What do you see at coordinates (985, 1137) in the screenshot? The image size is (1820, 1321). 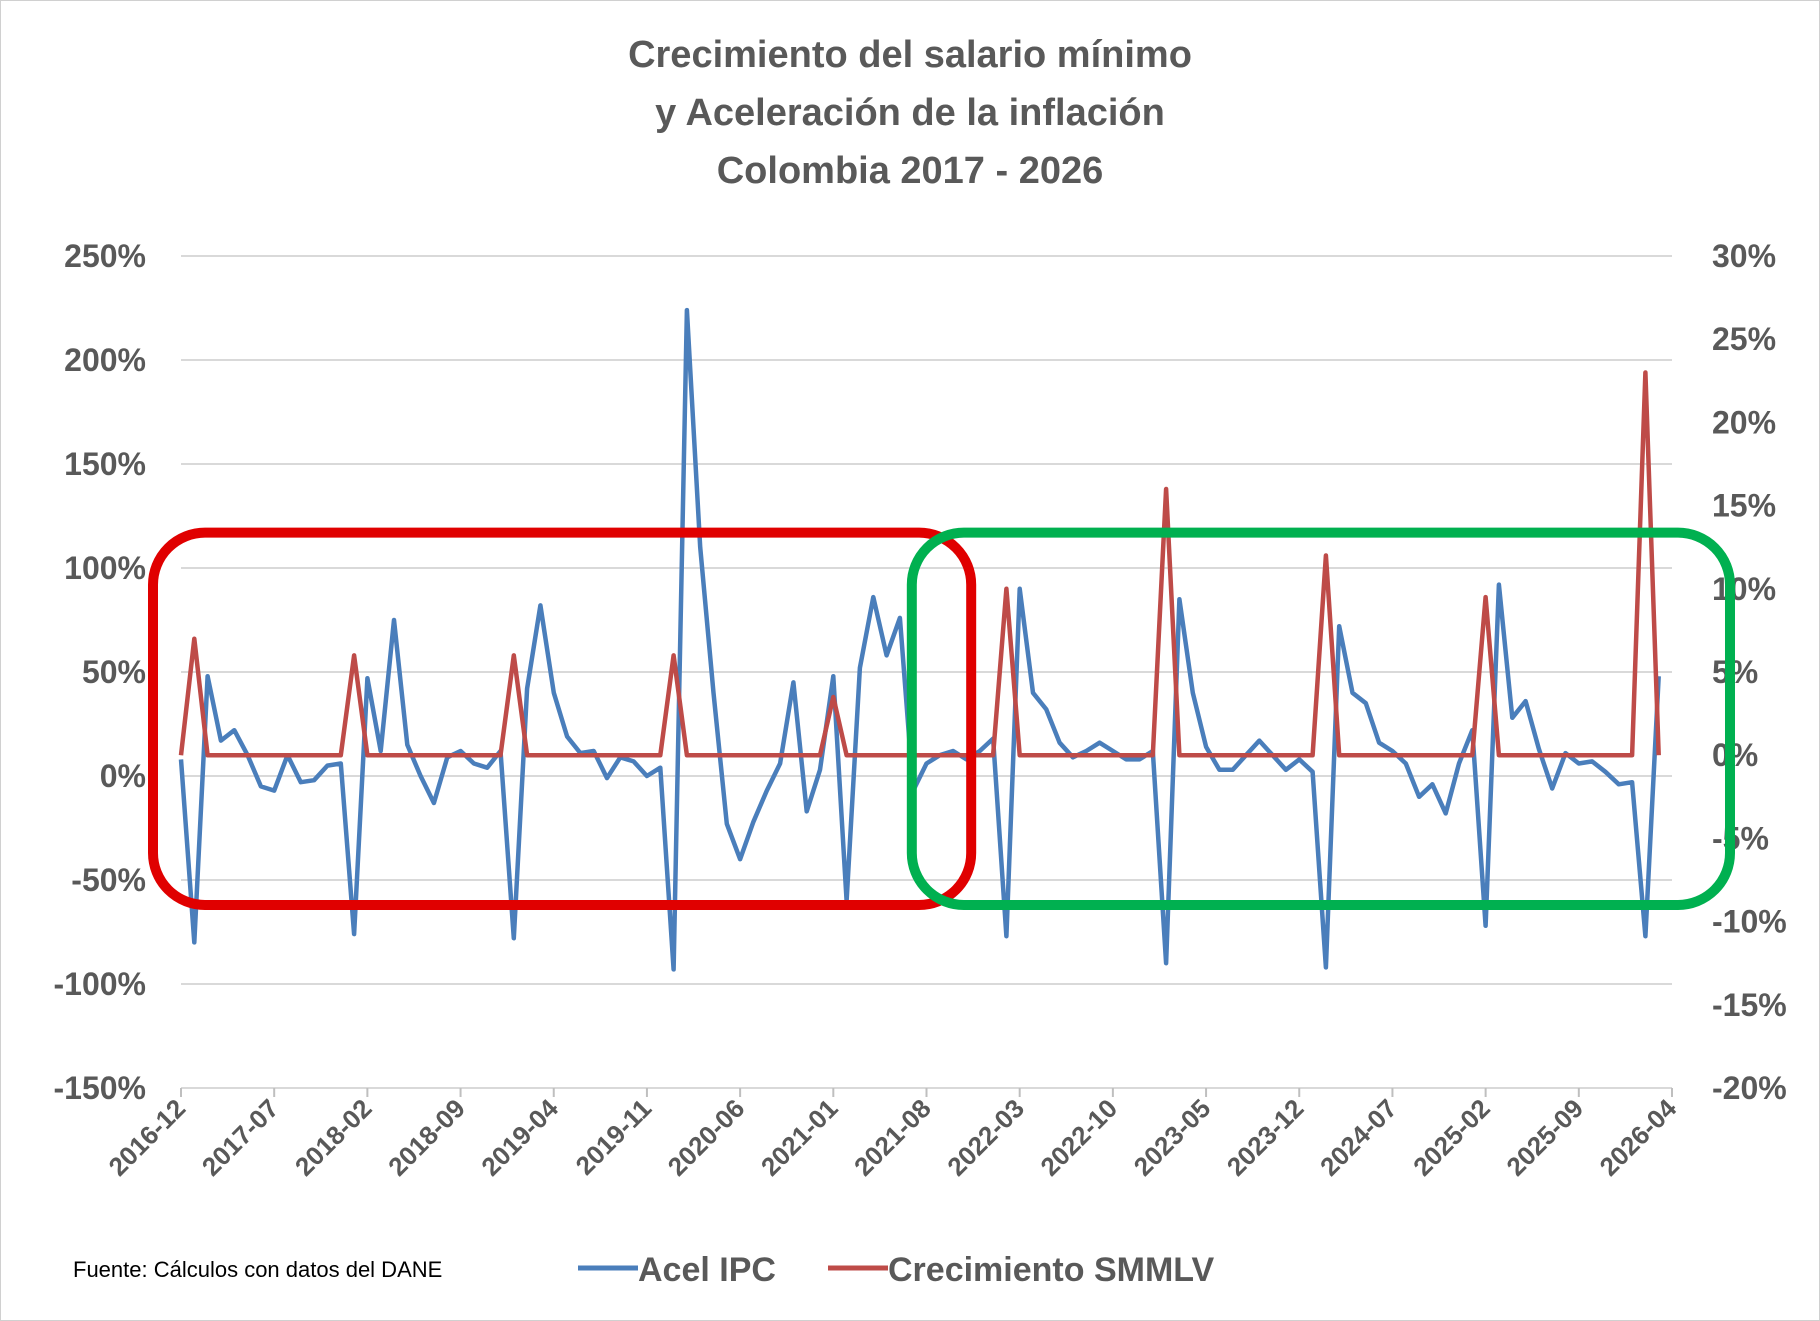 I see `x-axis-tick-label: 2022-03` at bounding box center [985, 1137].